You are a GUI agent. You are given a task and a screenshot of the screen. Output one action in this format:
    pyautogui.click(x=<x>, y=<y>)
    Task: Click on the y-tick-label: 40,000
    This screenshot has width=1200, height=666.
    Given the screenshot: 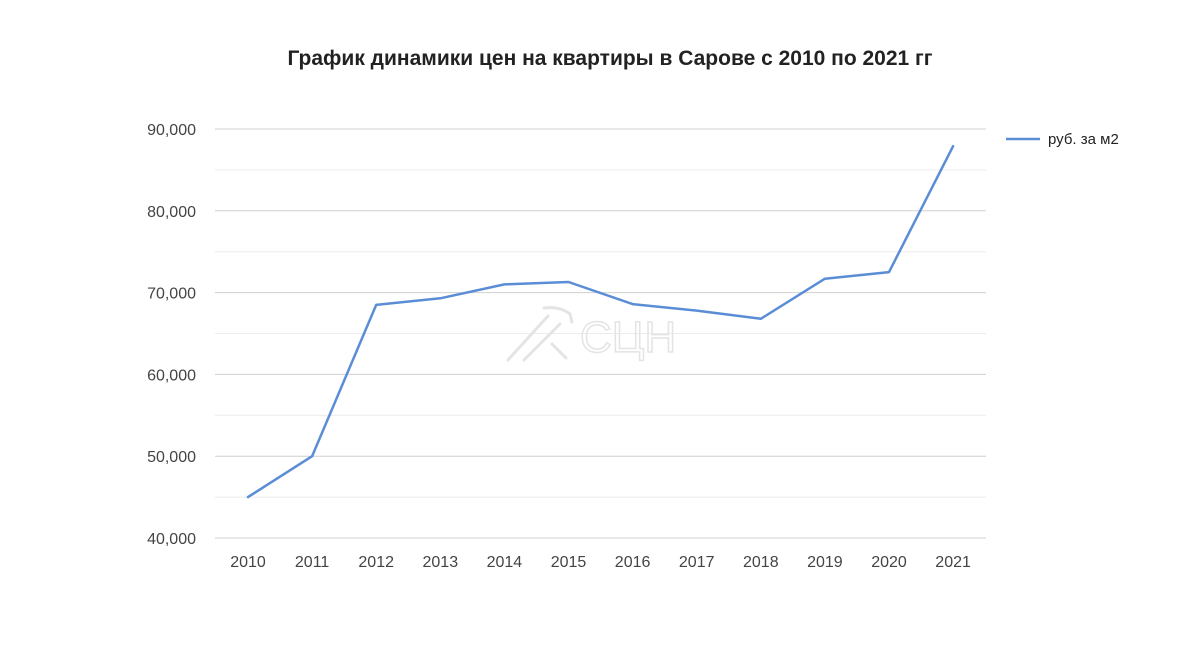 What is the action you would take?
    pyautogui.click(x=171, y=539)
    